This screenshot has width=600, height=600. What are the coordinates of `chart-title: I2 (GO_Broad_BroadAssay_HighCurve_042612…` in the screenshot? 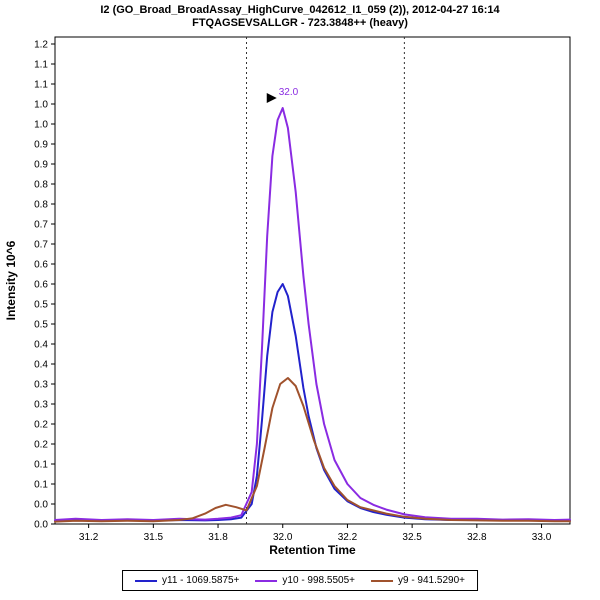 It's located at (300, 10).